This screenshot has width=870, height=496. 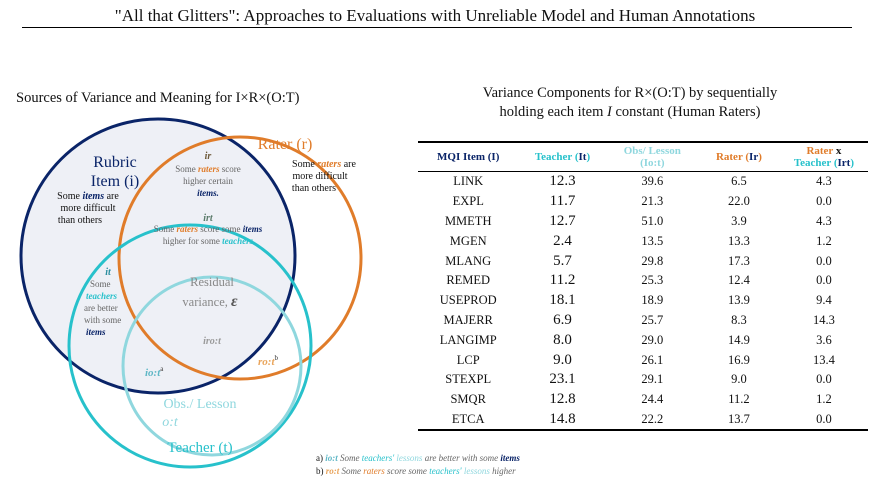 I want to click on item-cell: MMETH, so click(x=468, y=220).